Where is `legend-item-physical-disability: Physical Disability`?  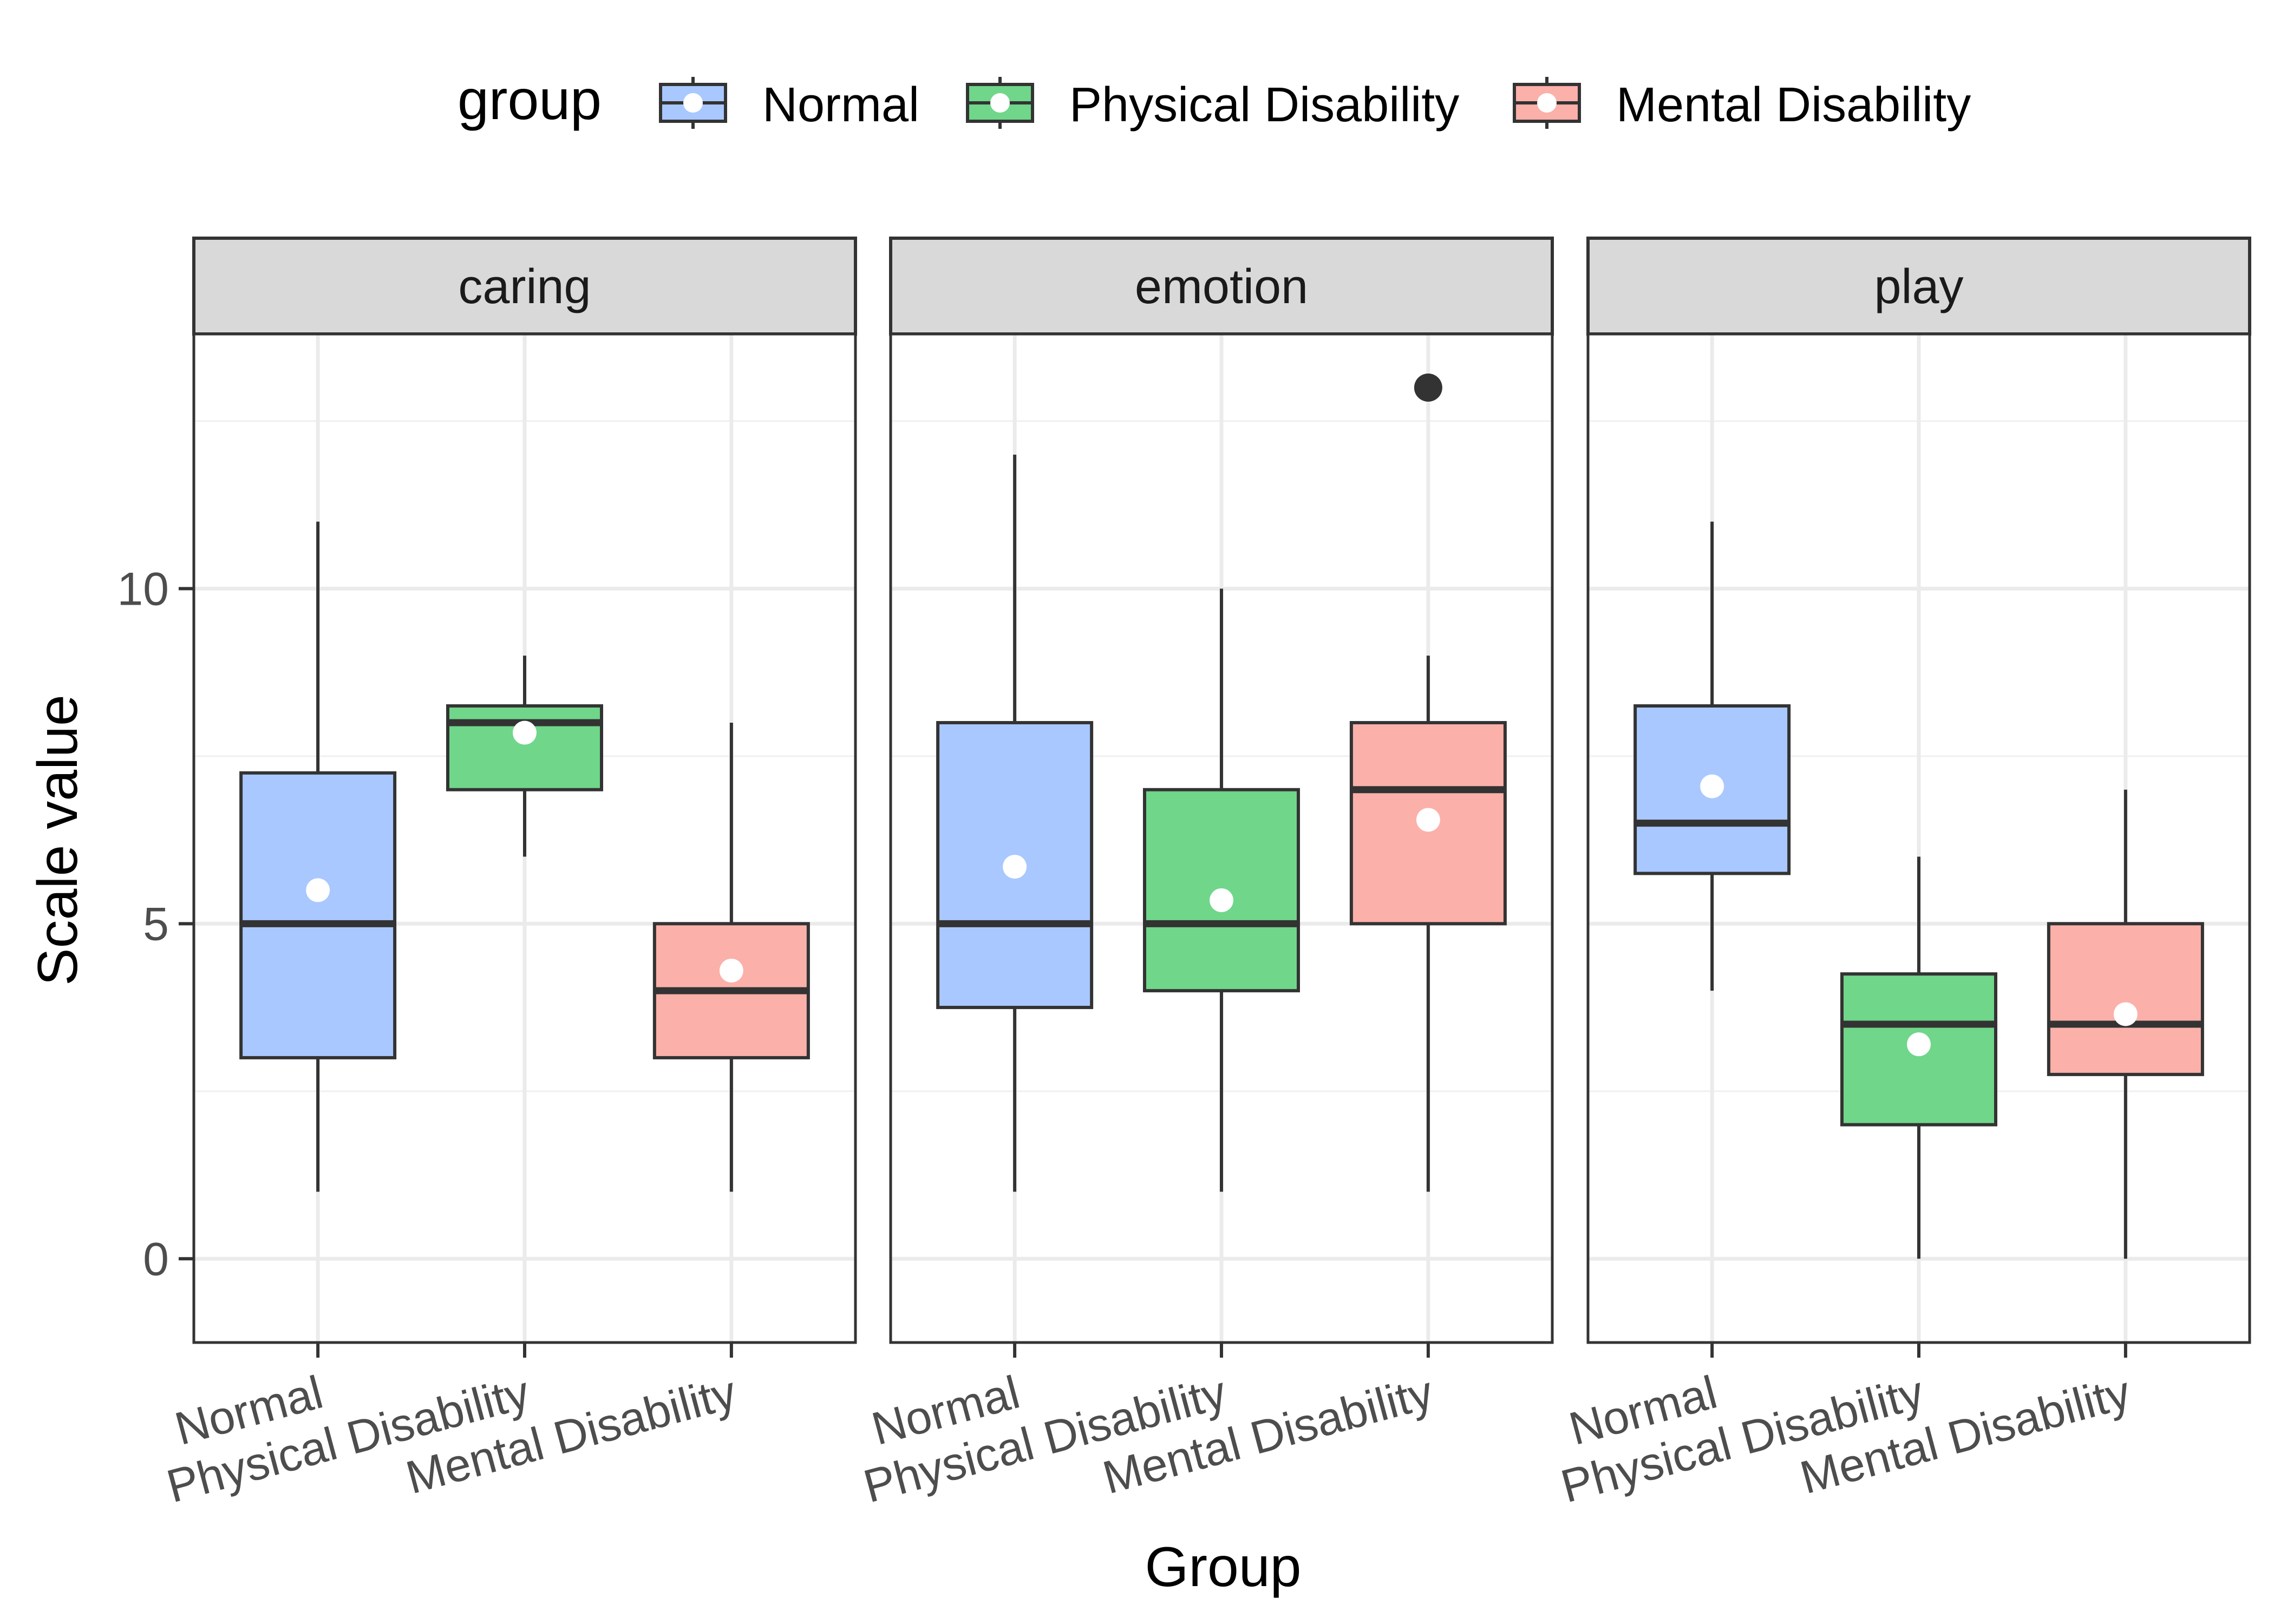
legend-item-physical-disability: Physical Disability is located at coordinates (1212, 104).